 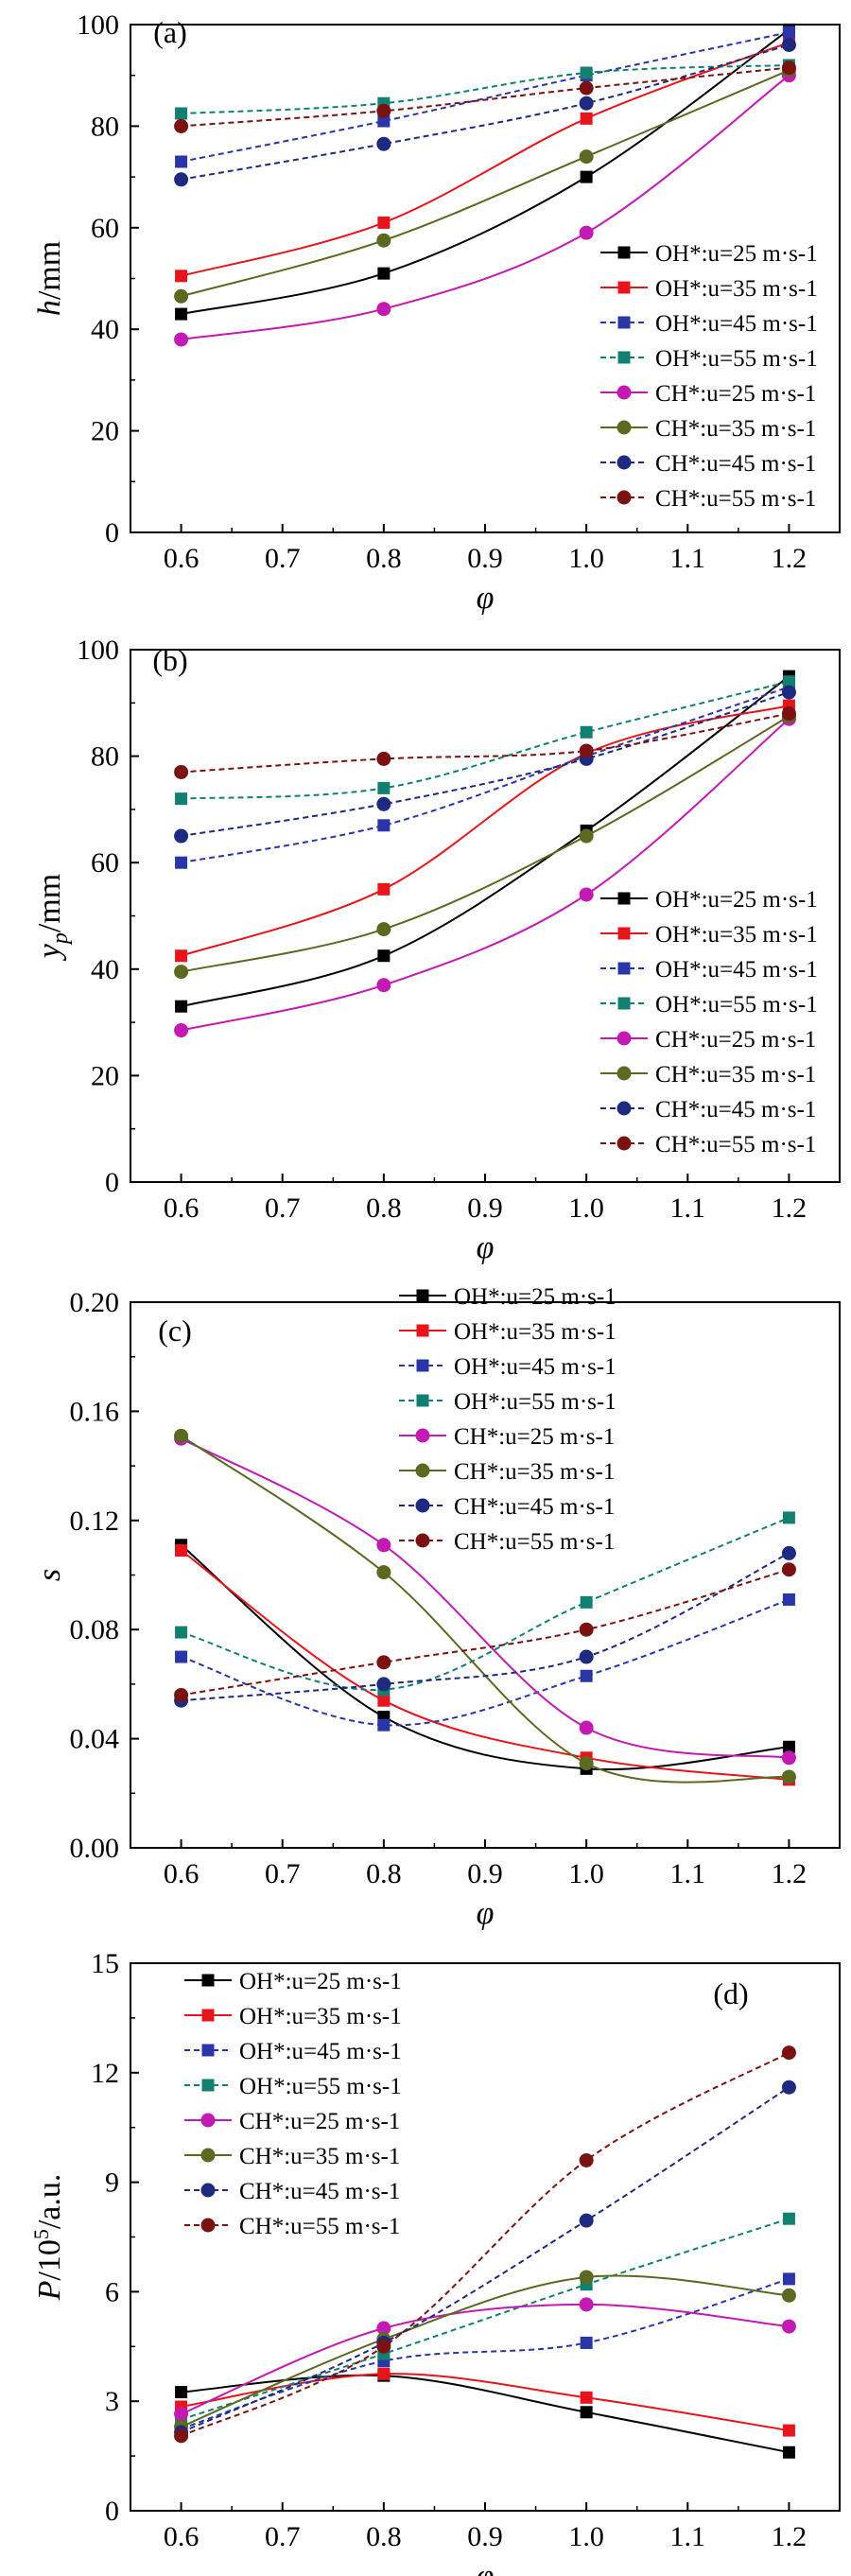 I want to click on legend-label: CH*:u=25 m·s-1, so click(x=736, y=394).